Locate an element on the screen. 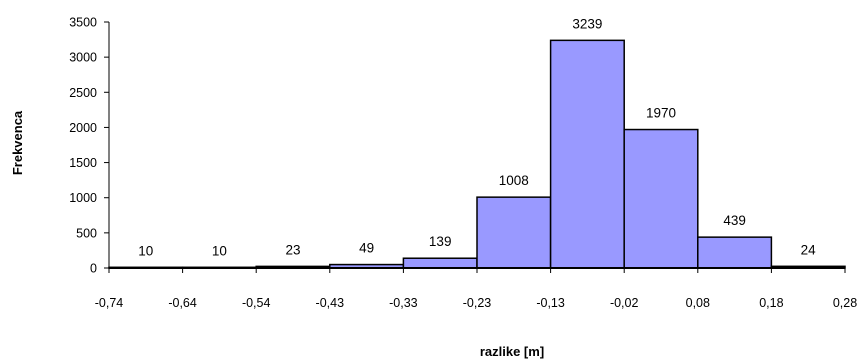  y-tick-label: 2000 is located at coordinates (83, 128).